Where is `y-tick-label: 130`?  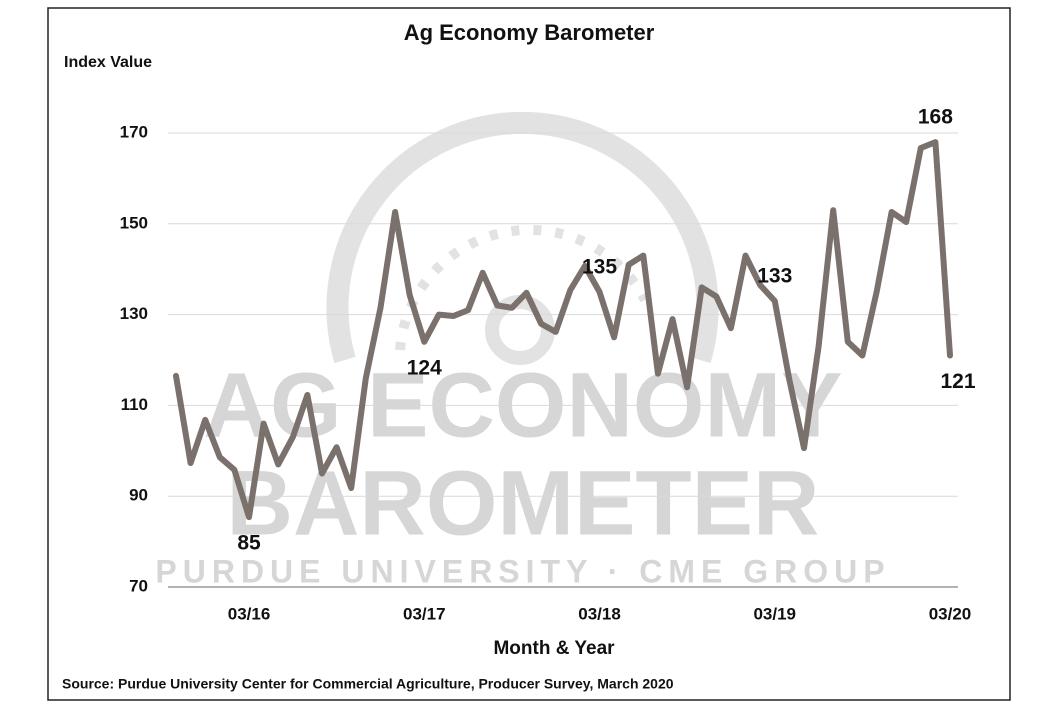 y-tick-label: 130 is located at coordinates (134, 313).